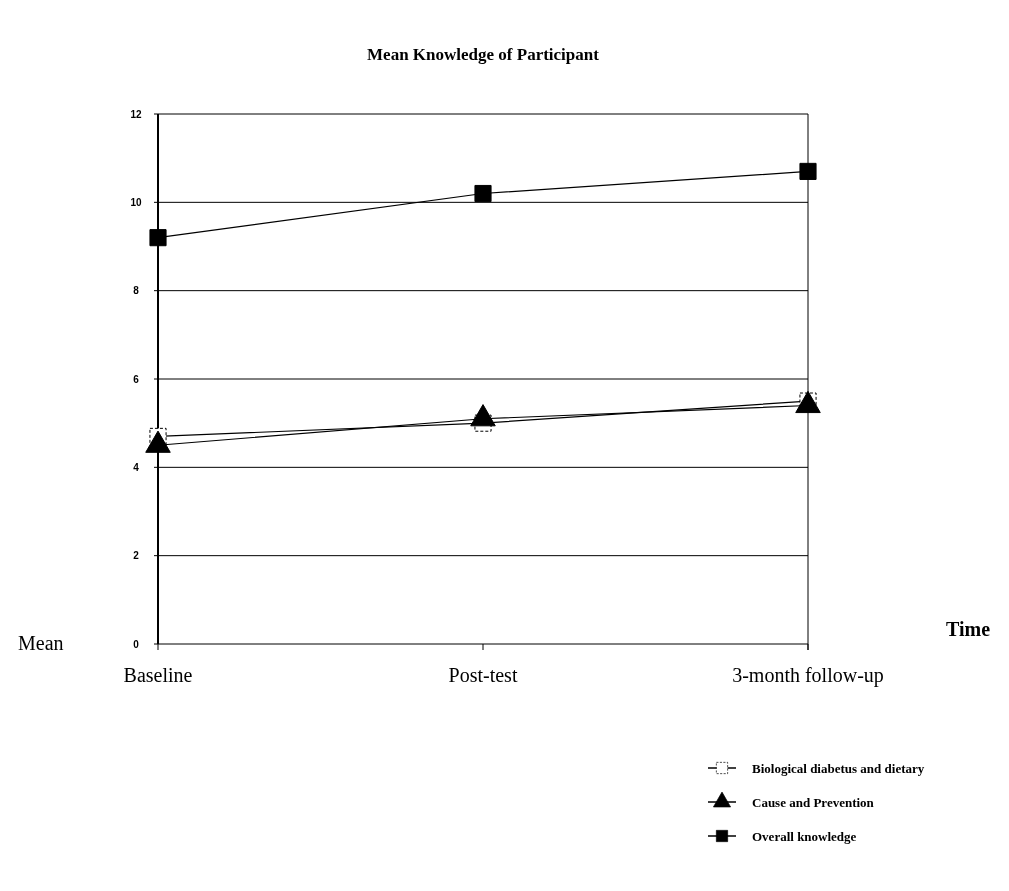 This screenshot has height=891, width=1009. Describe the element at coordinates (136, 467) in the screenshot. I see `y-tick-label: 4` at that location.